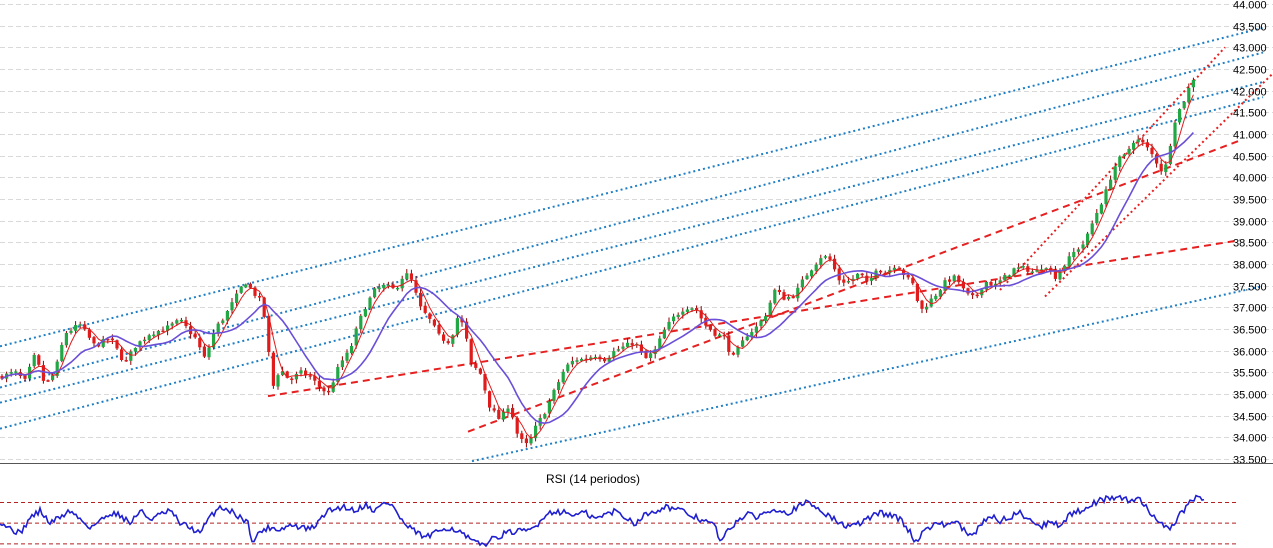 Image resolution: width=1273 pixels, height=548 pixels. What do you see at coordinates (593, 479) in the screenshot?
I see `rsi-panel-title: RSI (14 periodos)` at bounding box center [593, 479].